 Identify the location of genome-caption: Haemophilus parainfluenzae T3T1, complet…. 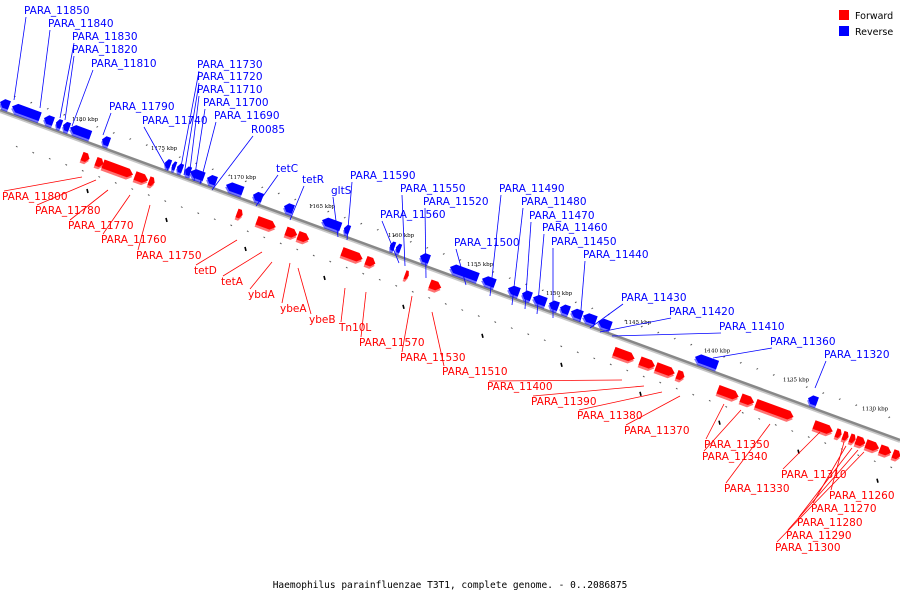
(450, 585).